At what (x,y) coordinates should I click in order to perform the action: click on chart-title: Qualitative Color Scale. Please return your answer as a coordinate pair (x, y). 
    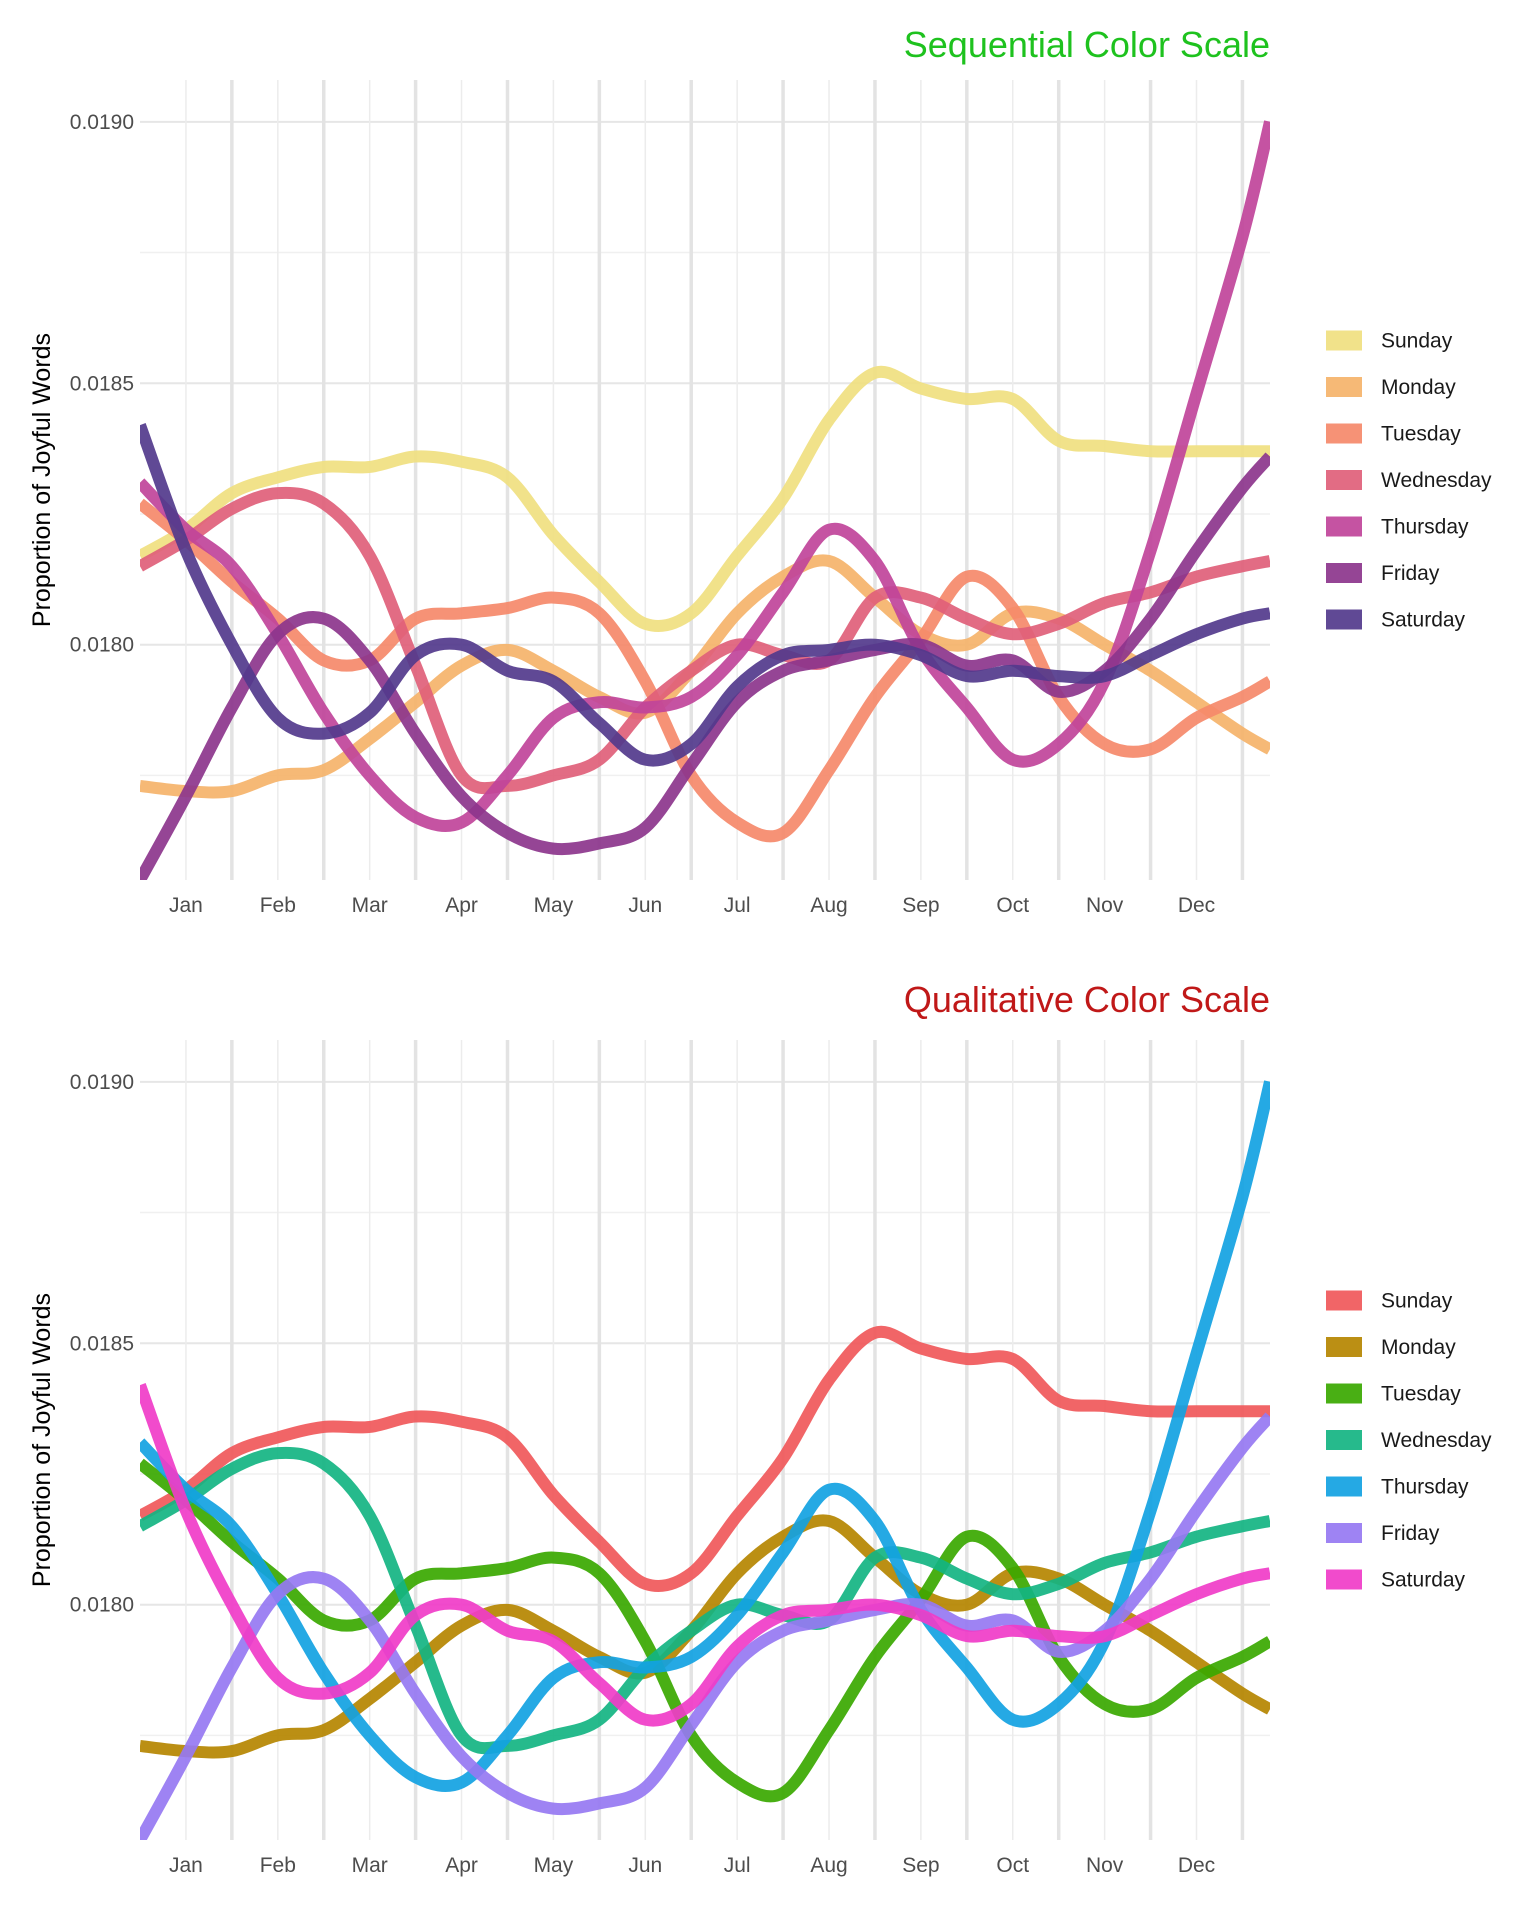
    Looking at the image, I should click on (1087, 999).